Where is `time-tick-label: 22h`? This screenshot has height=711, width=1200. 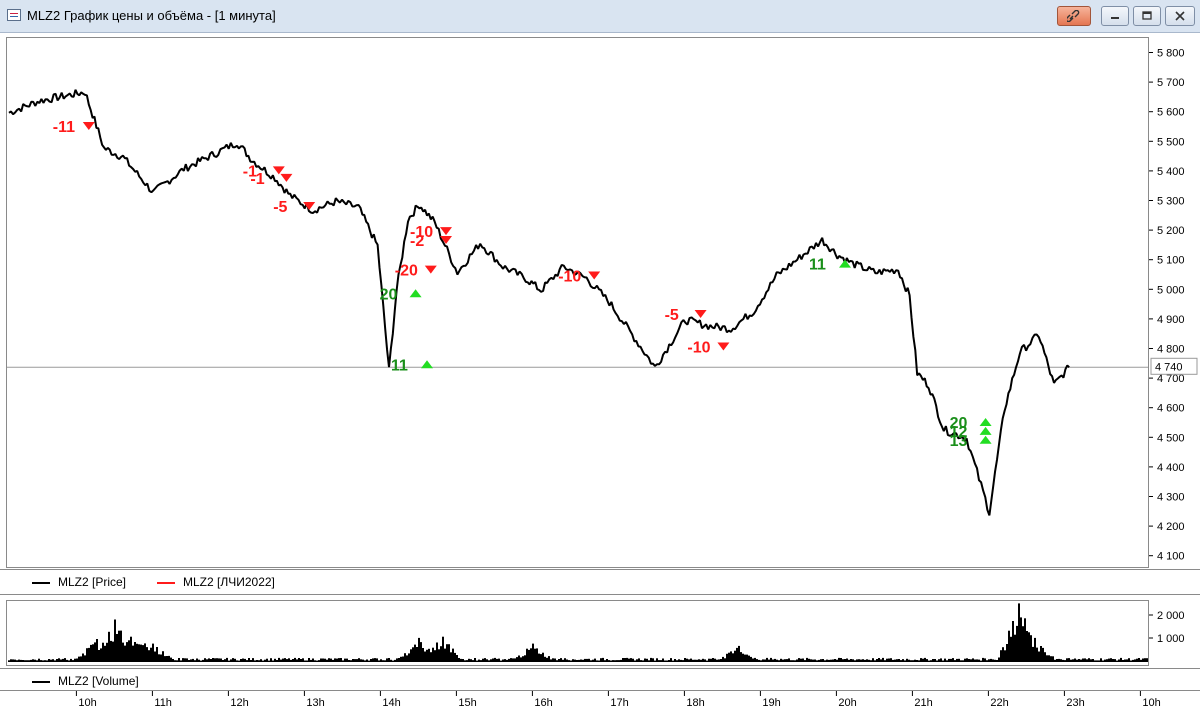 time-tick-label: 22h is located at coordinates (999, 703).